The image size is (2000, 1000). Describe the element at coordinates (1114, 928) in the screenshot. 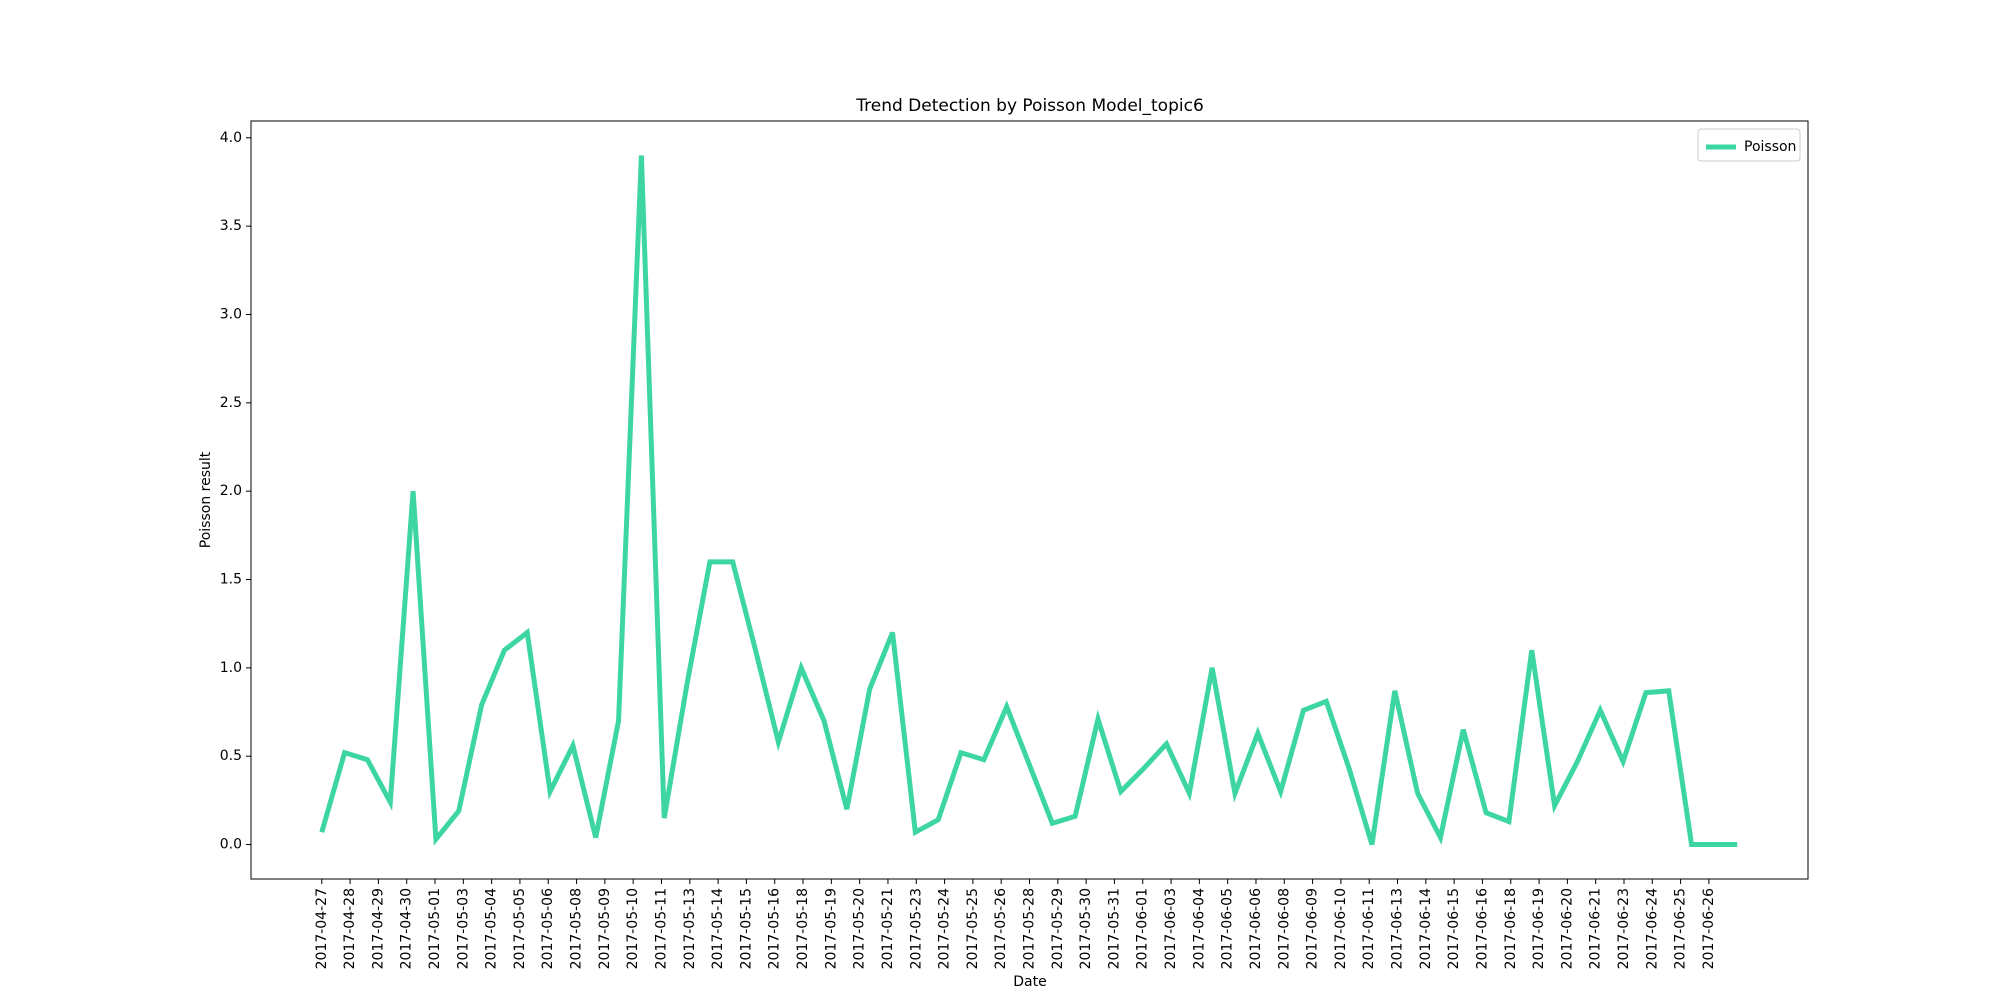

I see `x-tick-label: 2017-05-31` at that location.